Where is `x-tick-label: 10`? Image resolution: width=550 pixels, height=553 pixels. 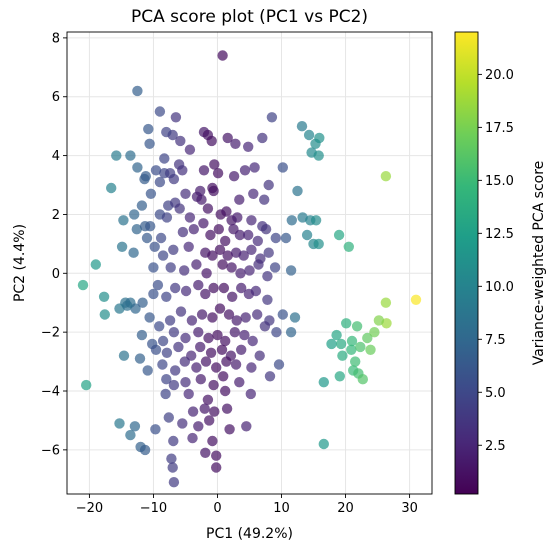 x-tick-label: 10 is located at coordinates (281, 508).